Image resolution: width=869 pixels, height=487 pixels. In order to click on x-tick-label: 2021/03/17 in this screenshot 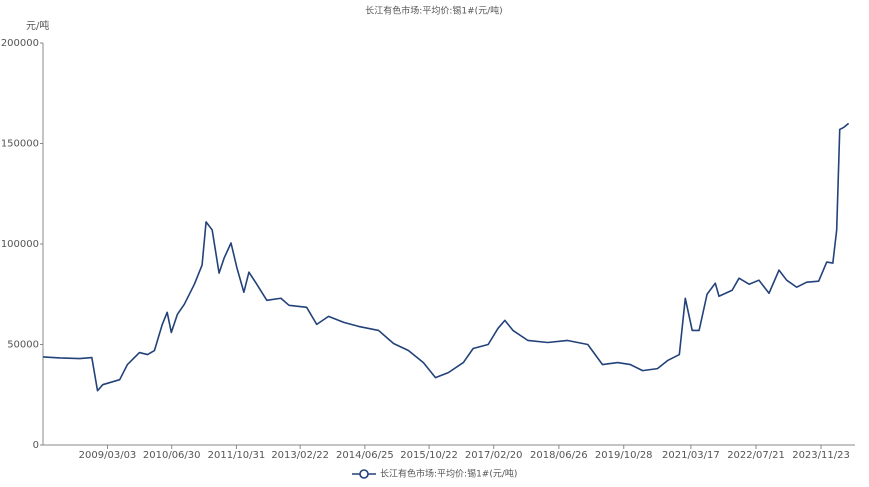, I will do `click(691, 455)`.